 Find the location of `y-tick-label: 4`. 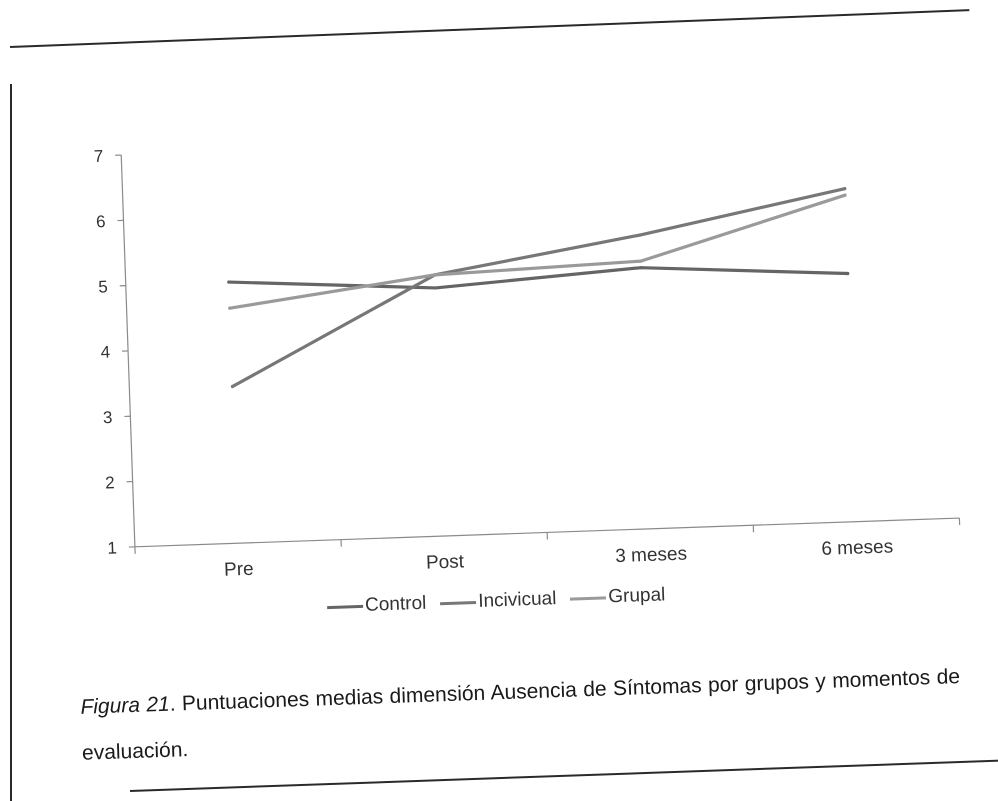

y-tick-label: 4 is located at coordinates (105, 352).